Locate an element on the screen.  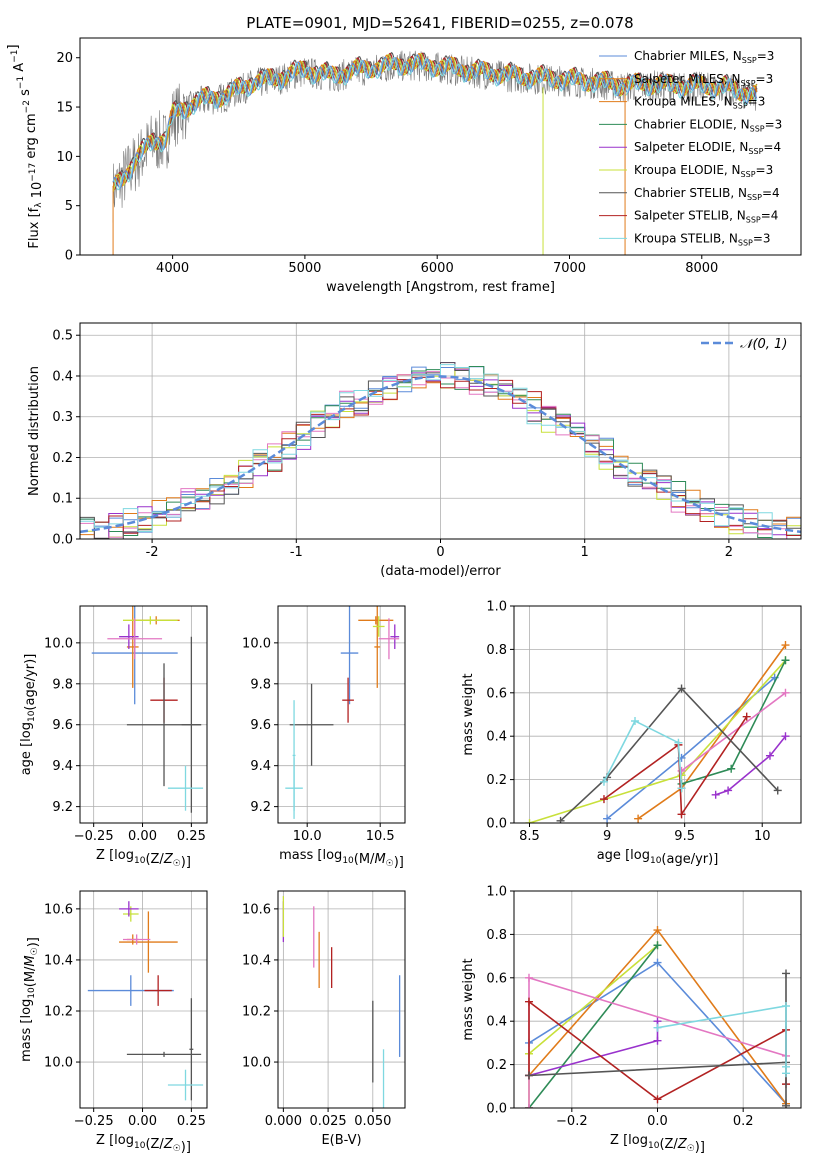
legend-label: Salpeter MILES, NSSP=3 is located at coordinates (703, 80).